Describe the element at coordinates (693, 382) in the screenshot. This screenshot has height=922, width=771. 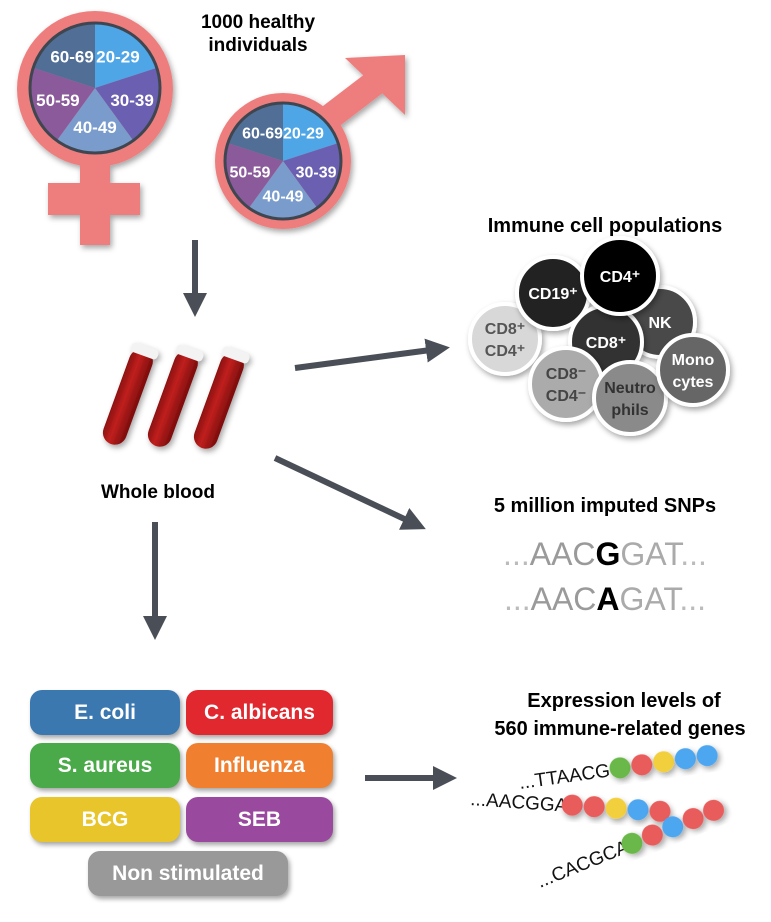
I see `cell-label: cytes` at that location.